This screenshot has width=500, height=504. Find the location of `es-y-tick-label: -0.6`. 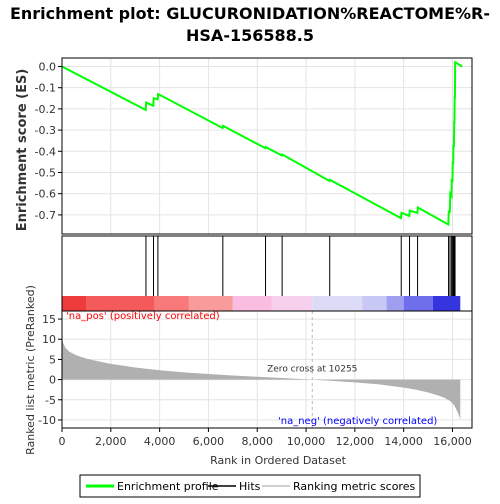

es-y-tick-label: -0.6 is located at coordinates (45, 194).